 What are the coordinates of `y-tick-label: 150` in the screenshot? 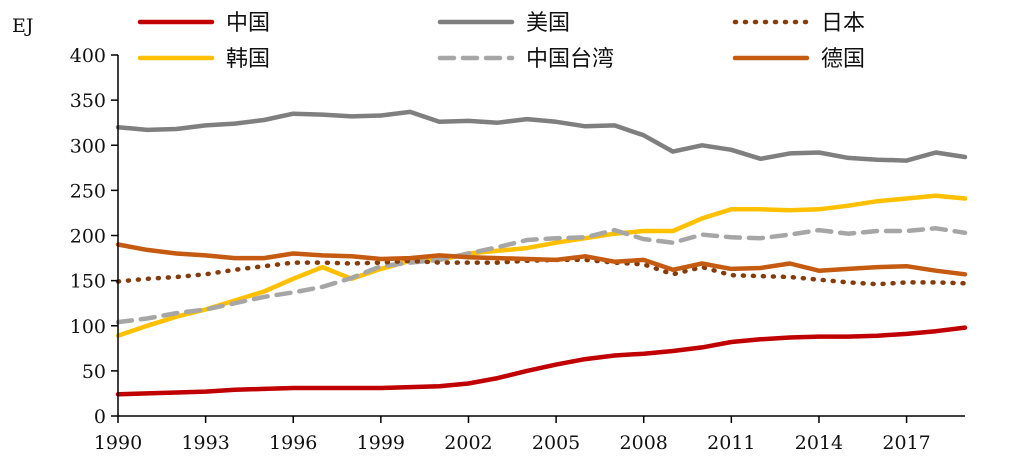 It's located at (88, 282).